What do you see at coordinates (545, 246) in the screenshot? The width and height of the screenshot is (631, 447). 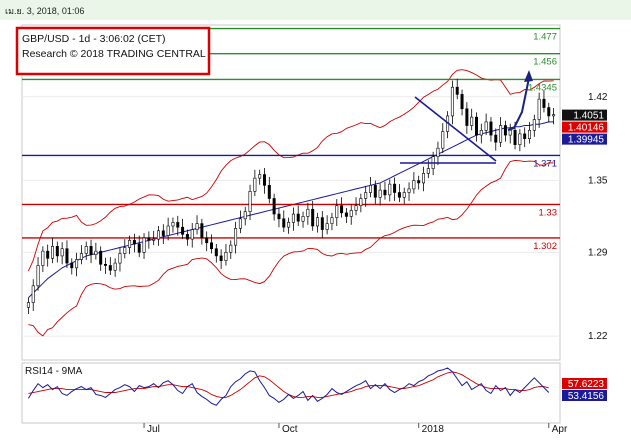 I see `level-label: 1.302` at bounding box center [545, 246].